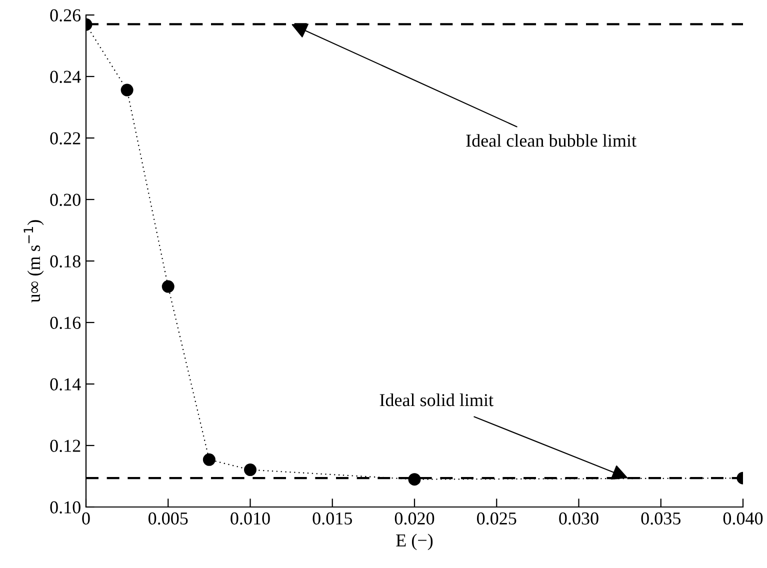 This screenshot has width=767, height=568. What do you see at coordinates (250, 518) in the screenshot?
I see `x-tick-label: 0.010` at bounding box center [250, 518].